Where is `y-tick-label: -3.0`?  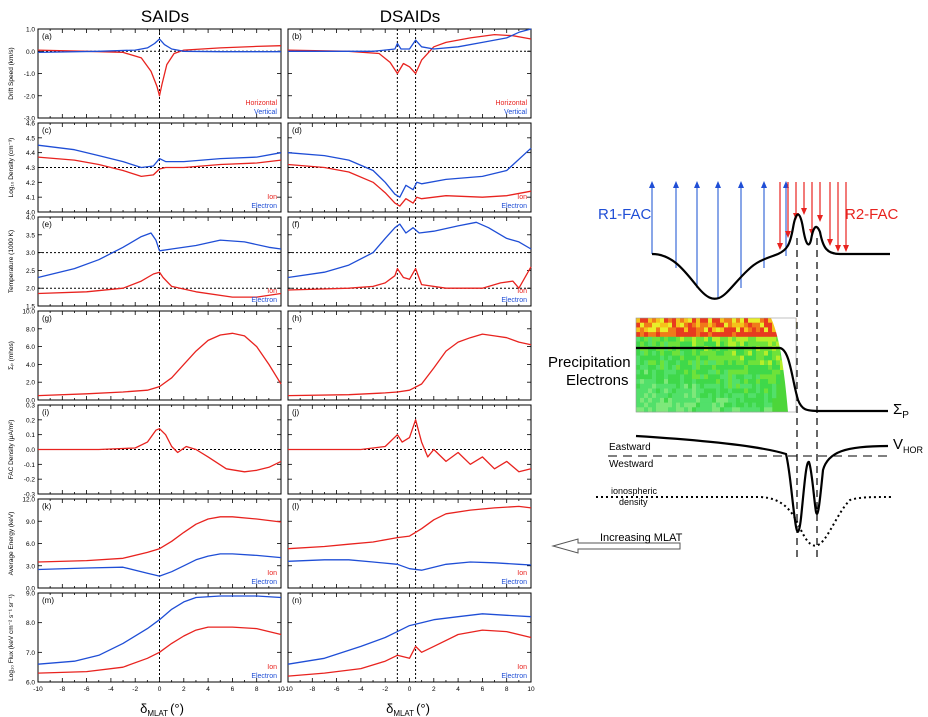
y-tick-label: -3.0 is located at coordinates (30, 119).